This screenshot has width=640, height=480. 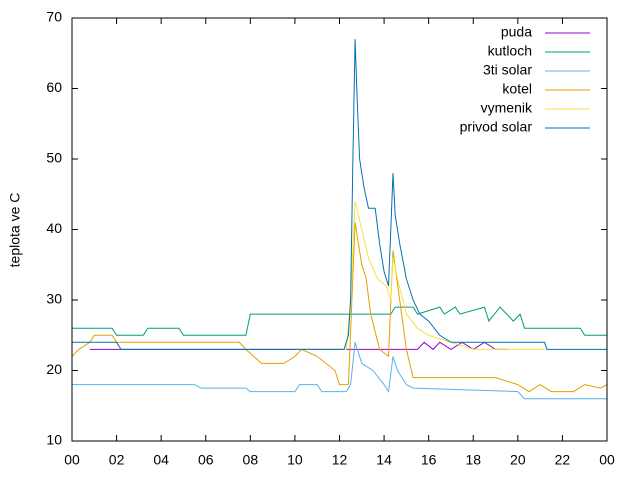 What do you see at coordinates (507, 108) in the screenshot?
I see `legend-label: vymenik` at bounding box center [507, 108].